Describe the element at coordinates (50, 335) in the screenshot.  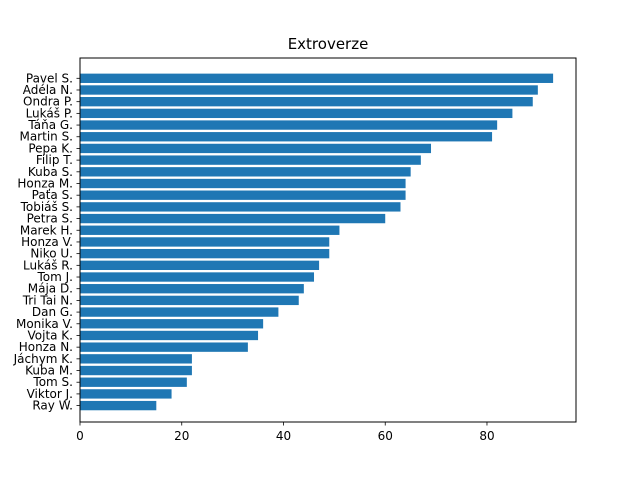
I see `y-tick-label: Vojta K.` at that location.